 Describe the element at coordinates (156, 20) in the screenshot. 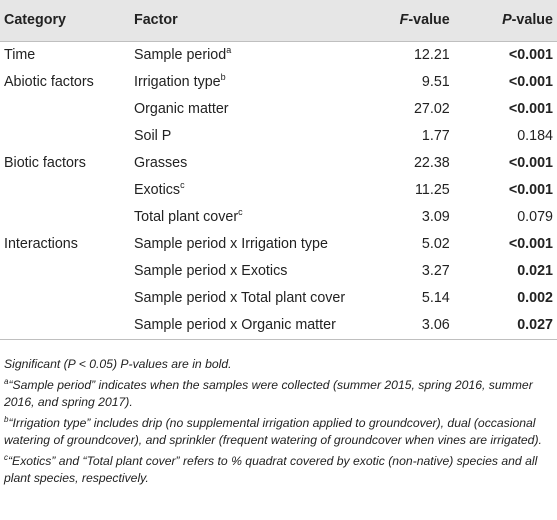

I see `header-factor: Factor` at that location.